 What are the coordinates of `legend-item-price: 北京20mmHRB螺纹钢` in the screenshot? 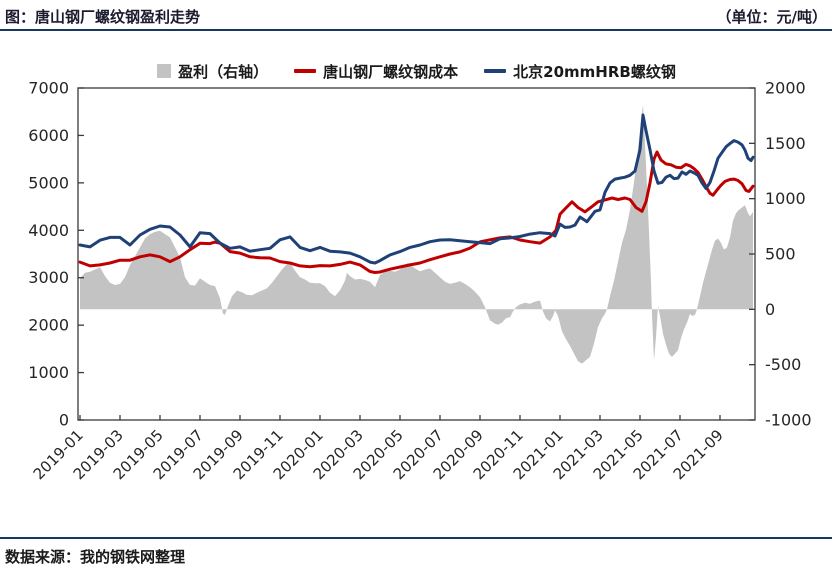 It's located at (580, 71).